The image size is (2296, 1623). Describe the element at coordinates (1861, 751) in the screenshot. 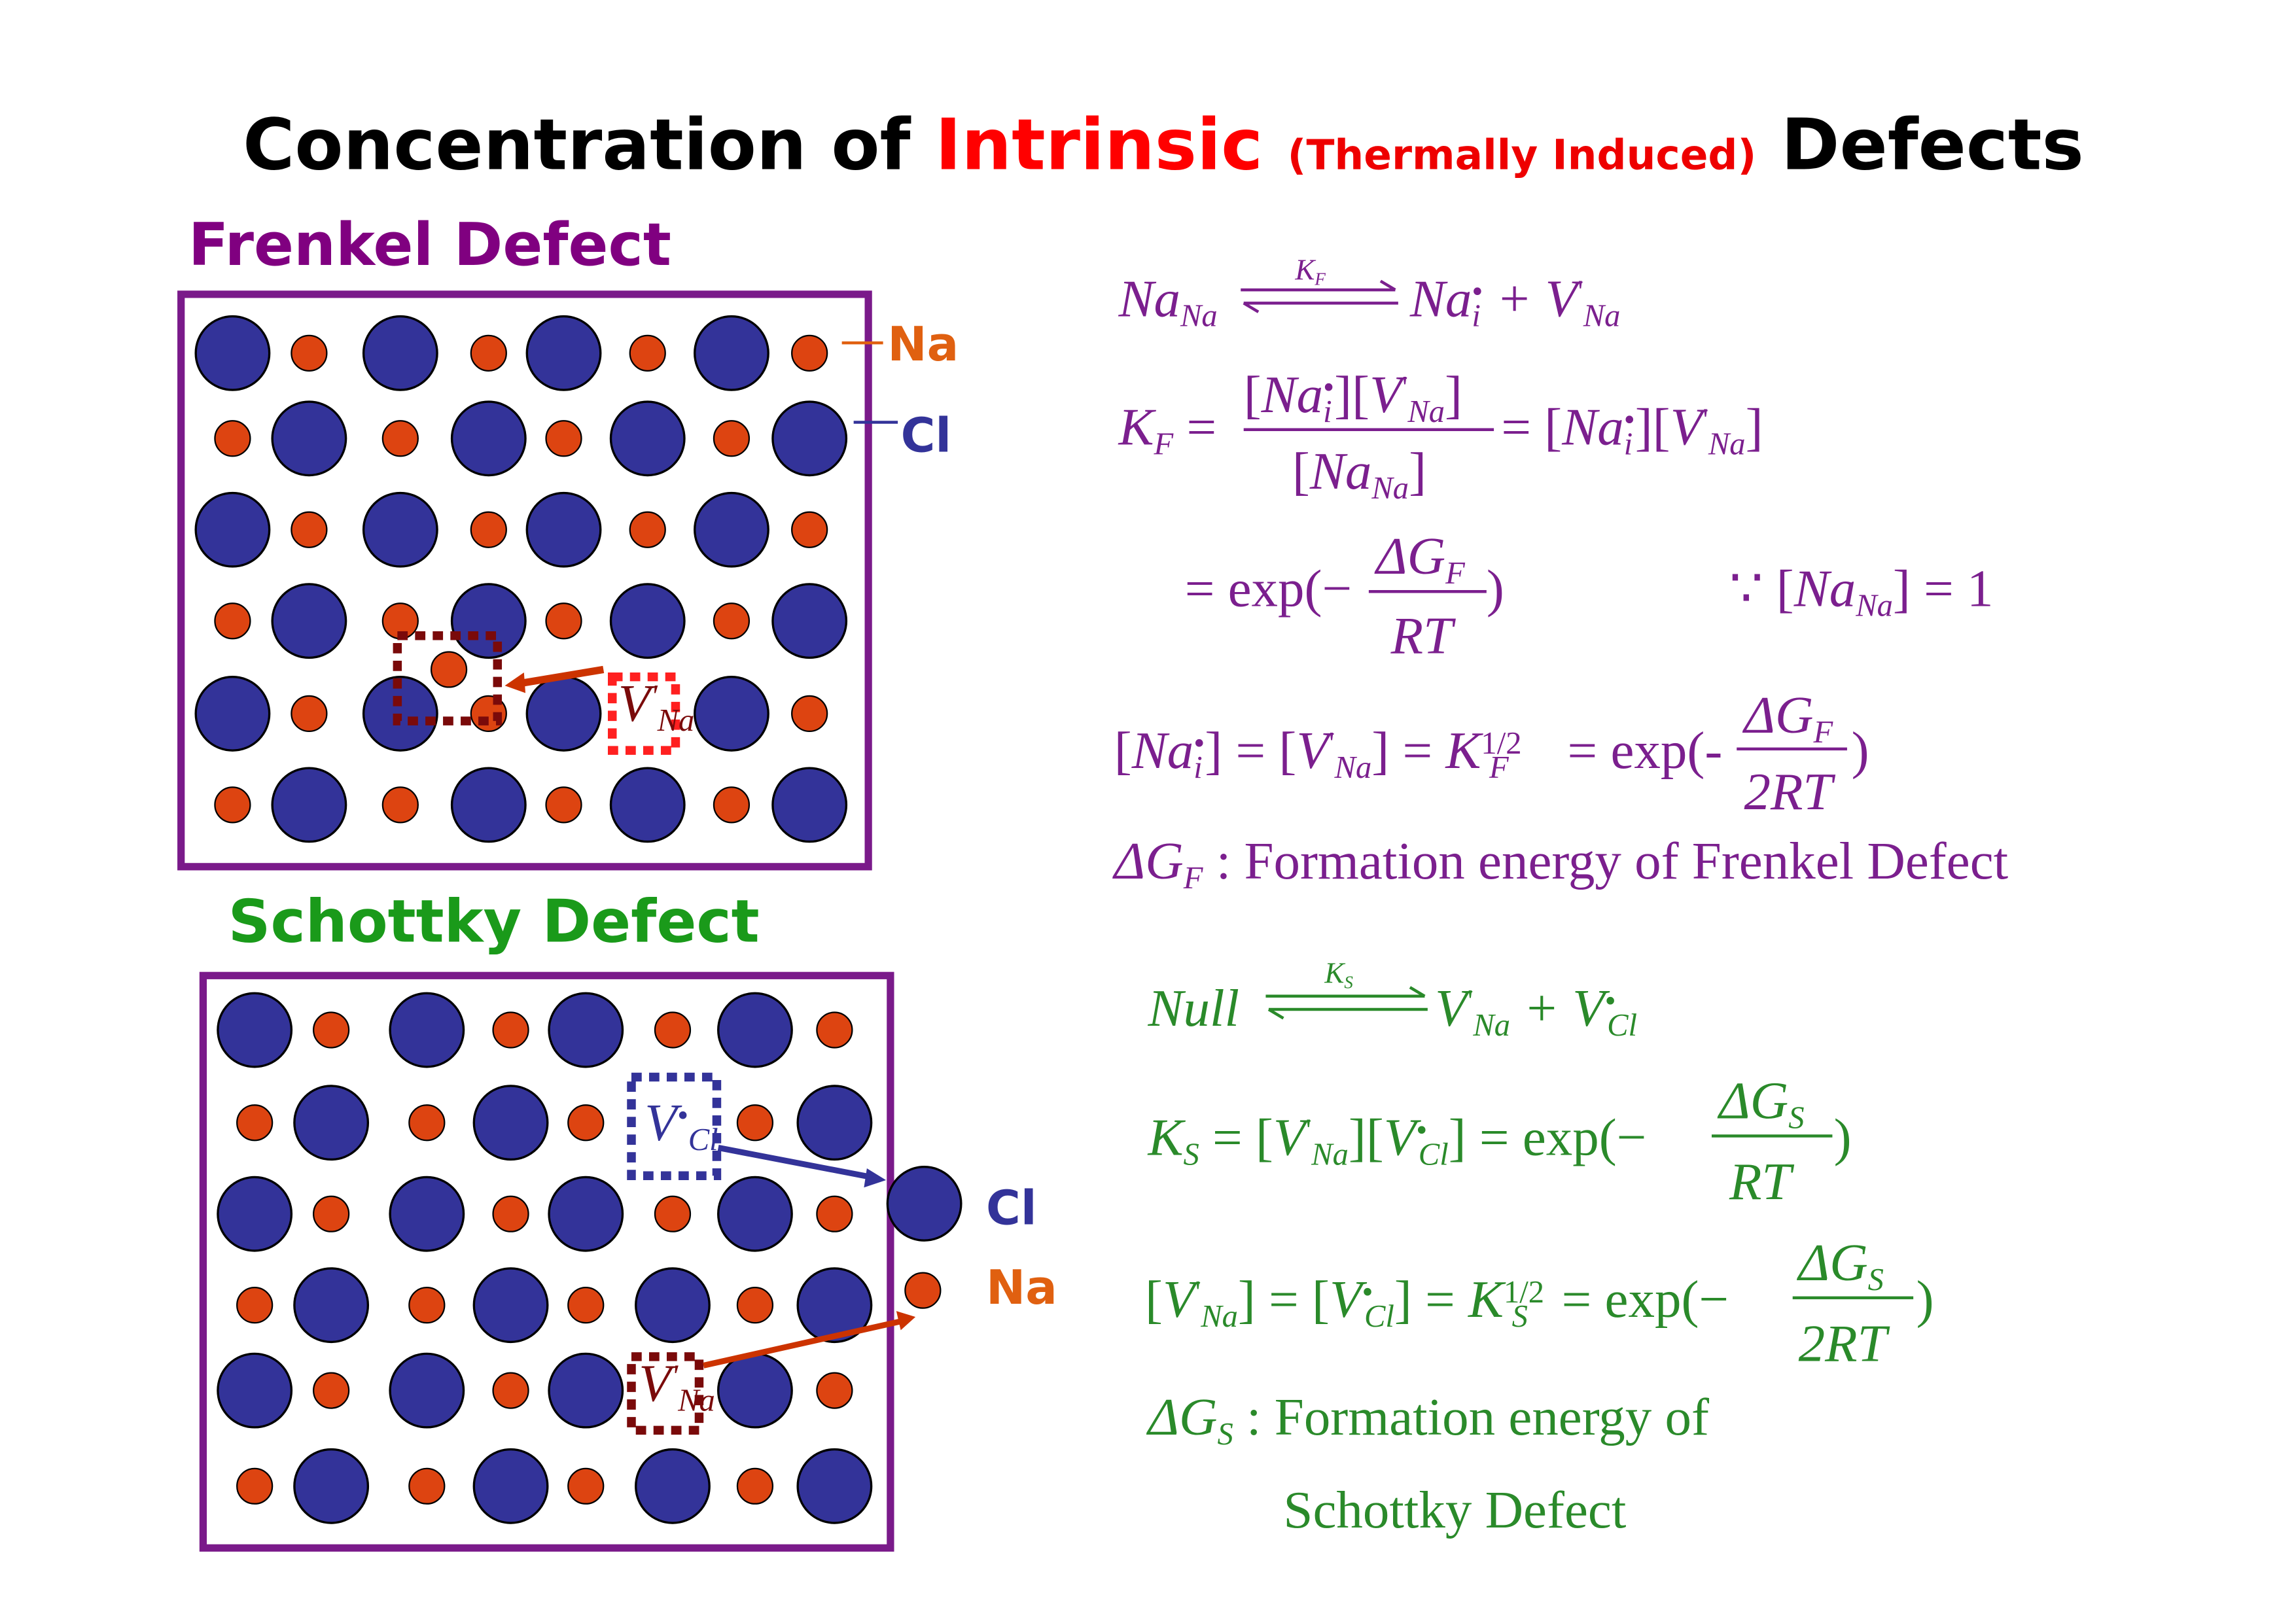

I see `op: )` at that location.